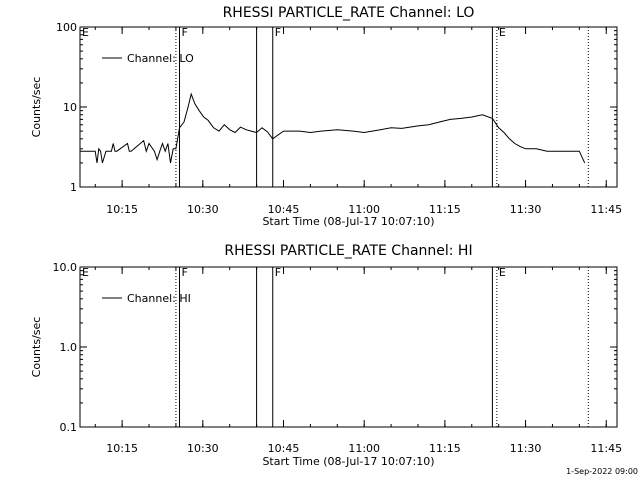  What do you see at coordinates (602, 471) in the screenshot?
I see `plot-timestamp: 1-Sep-2022 09:00` at bounding box center [602, 471].